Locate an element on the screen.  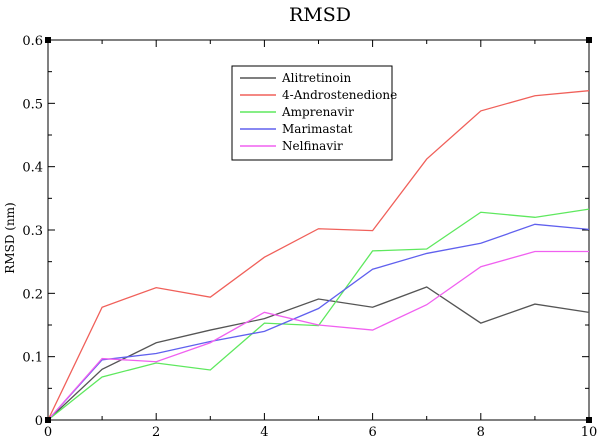
legend-label: Amprenavir is located at coordinates (317, 112).